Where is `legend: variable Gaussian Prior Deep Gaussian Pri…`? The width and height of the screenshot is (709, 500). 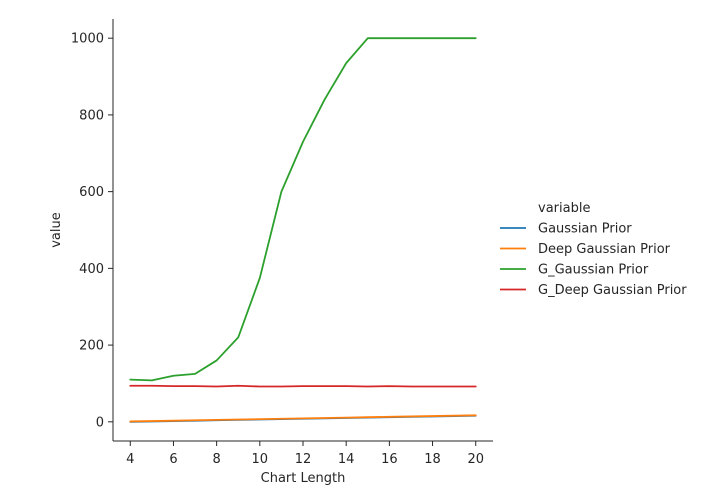 legend: variable Gaussian Prior Deep Gaussian Pri… is located at coordinates (593, 249).